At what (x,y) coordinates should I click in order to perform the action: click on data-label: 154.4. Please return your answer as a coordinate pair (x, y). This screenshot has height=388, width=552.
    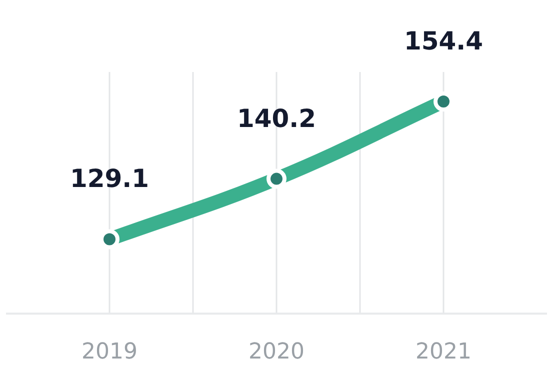
    Looking at the image, I should click on (444, 41).